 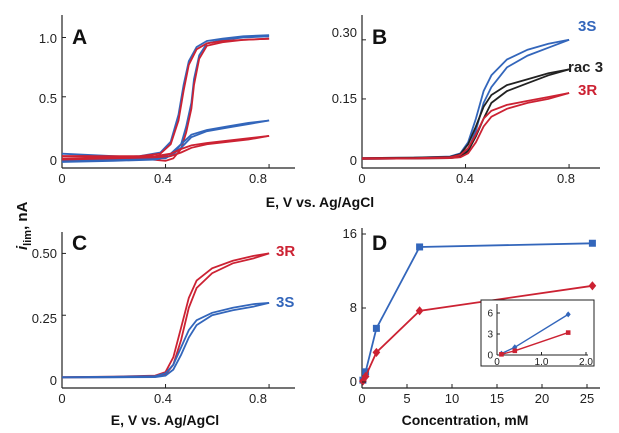 I want to click on panel-c-label: C, so click(x=79, y=243).